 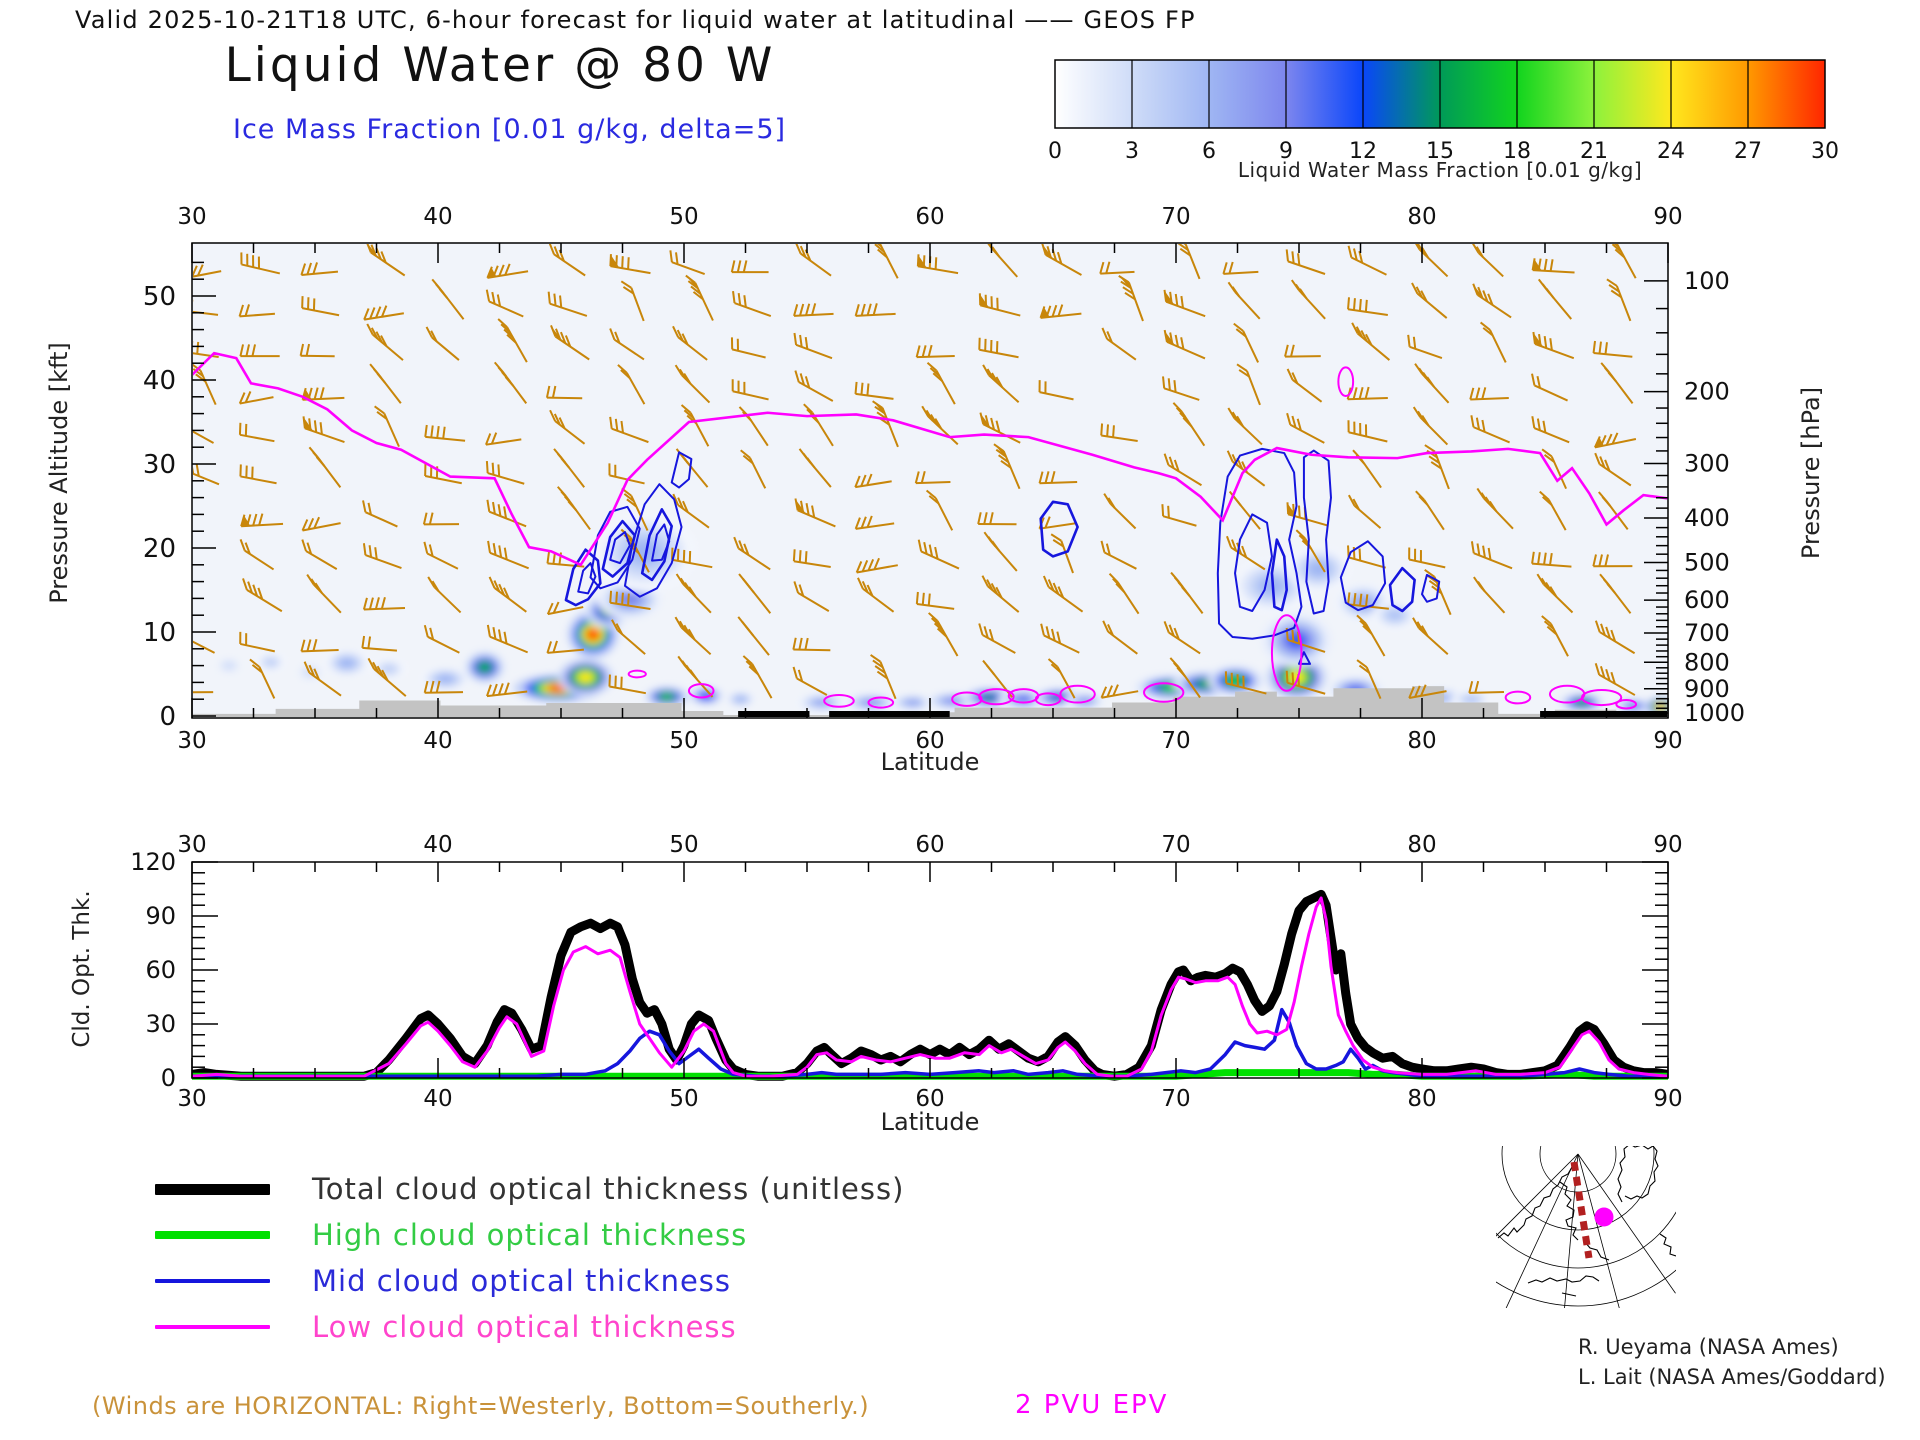 I want to click on optical-thickness-axes, so click(x=930, y=970).